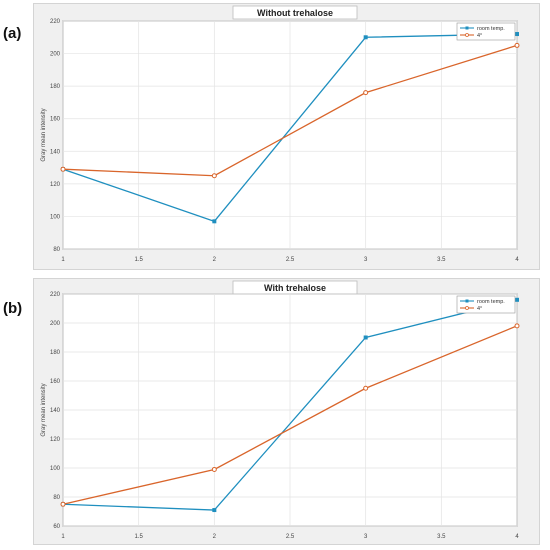  I want to click on chart-title-box, so click(295, 12).